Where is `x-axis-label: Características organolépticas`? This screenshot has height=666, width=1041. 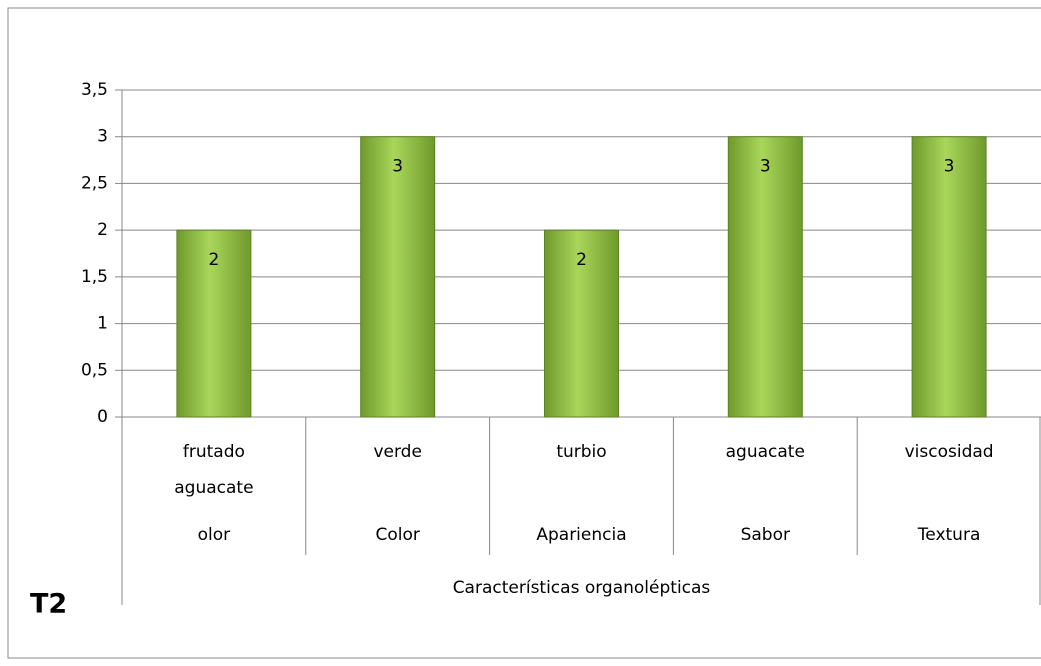 x-axis-label: Características organolépticas is located at coordinates (581, 588).